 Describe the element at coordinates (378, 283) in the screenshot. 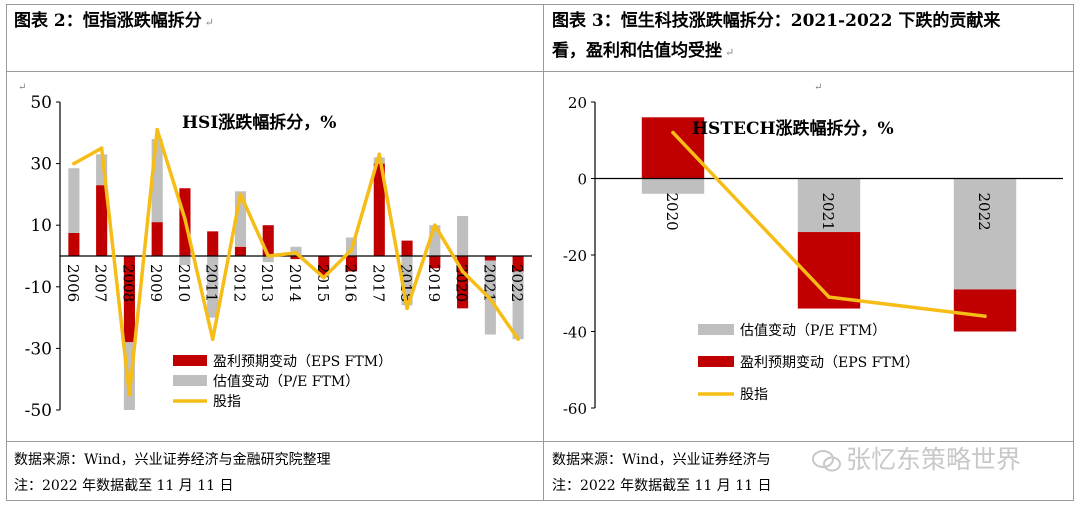

I see `x-tick-label: 2017` at that location.